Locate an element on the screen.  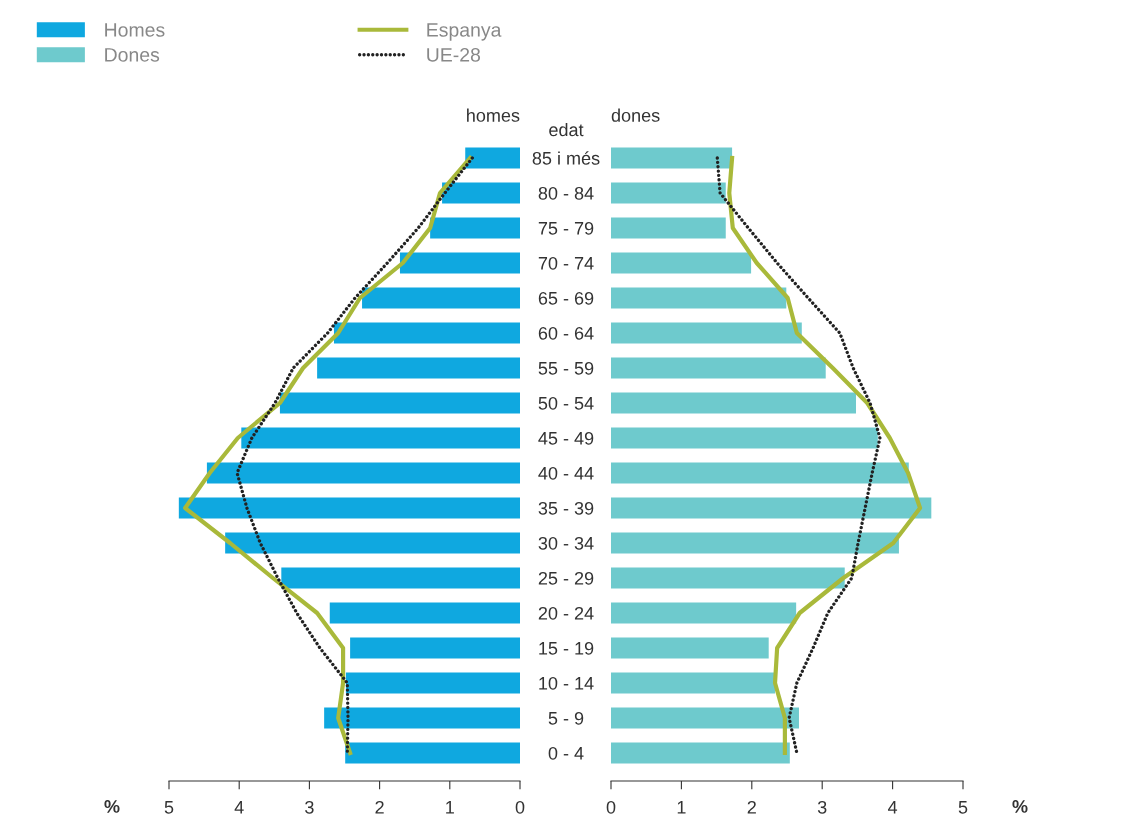
y-tick-label: 20 - 24 is located at coordinates (566, 613).